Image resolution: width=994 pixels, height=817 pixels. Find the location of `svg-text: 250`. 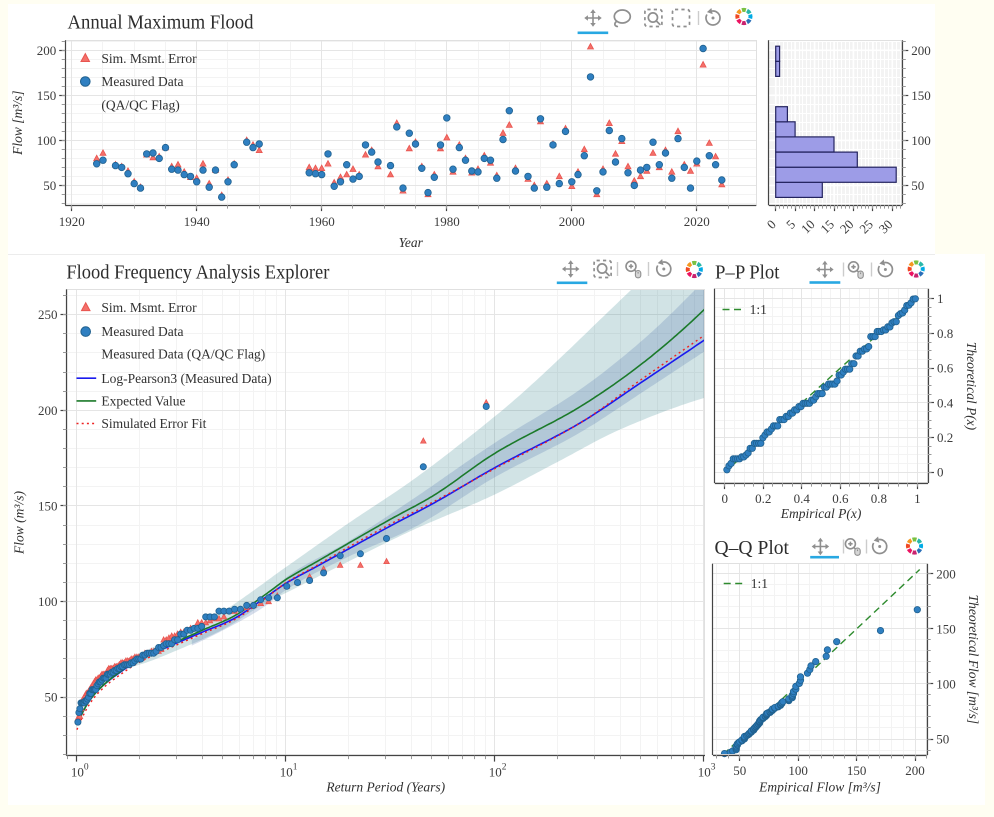

svg-text: 250 is located at coordinates (48, 314).